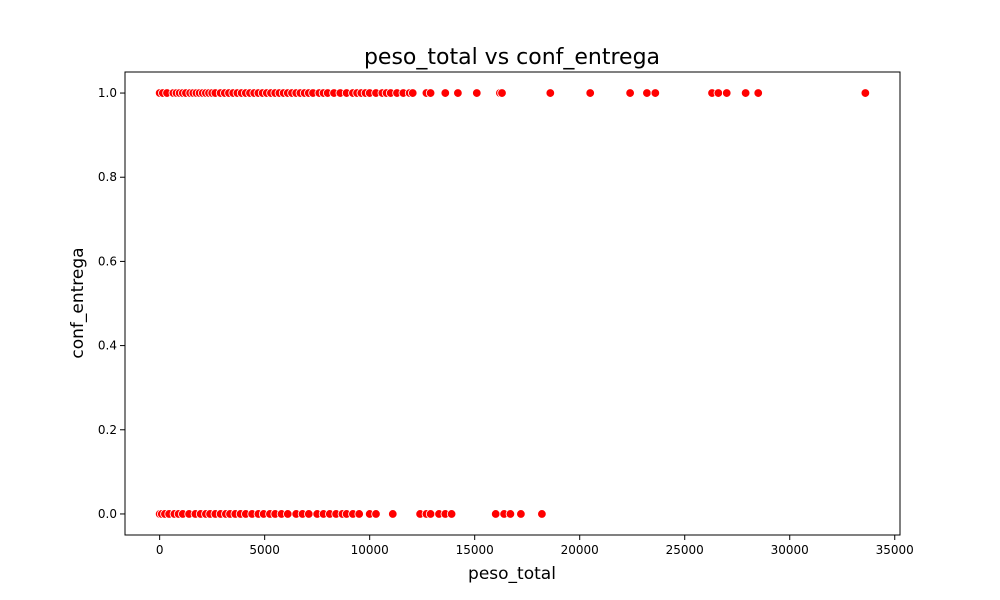 This screenshot has height=600, width=1000. Describe the element at coordinates (264, 550) in the screenshot. I see `x-tick-label: 5000` at that location.